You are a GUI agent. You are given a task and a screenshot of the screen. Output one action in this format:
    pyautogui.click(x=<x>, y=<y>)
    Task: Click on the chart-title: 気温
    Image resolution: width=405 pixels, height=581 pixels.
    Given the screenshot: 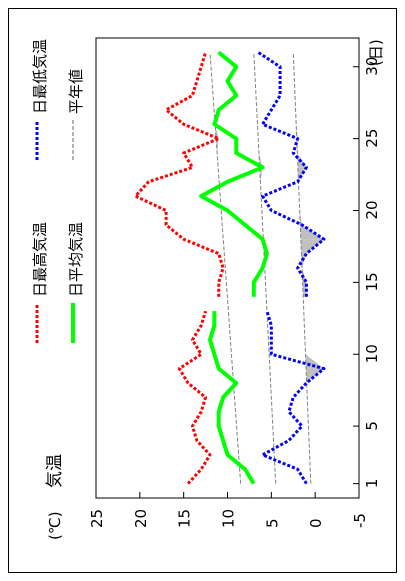 What is the action you would take?
    pyautogui.click(x=55, y=471)
    